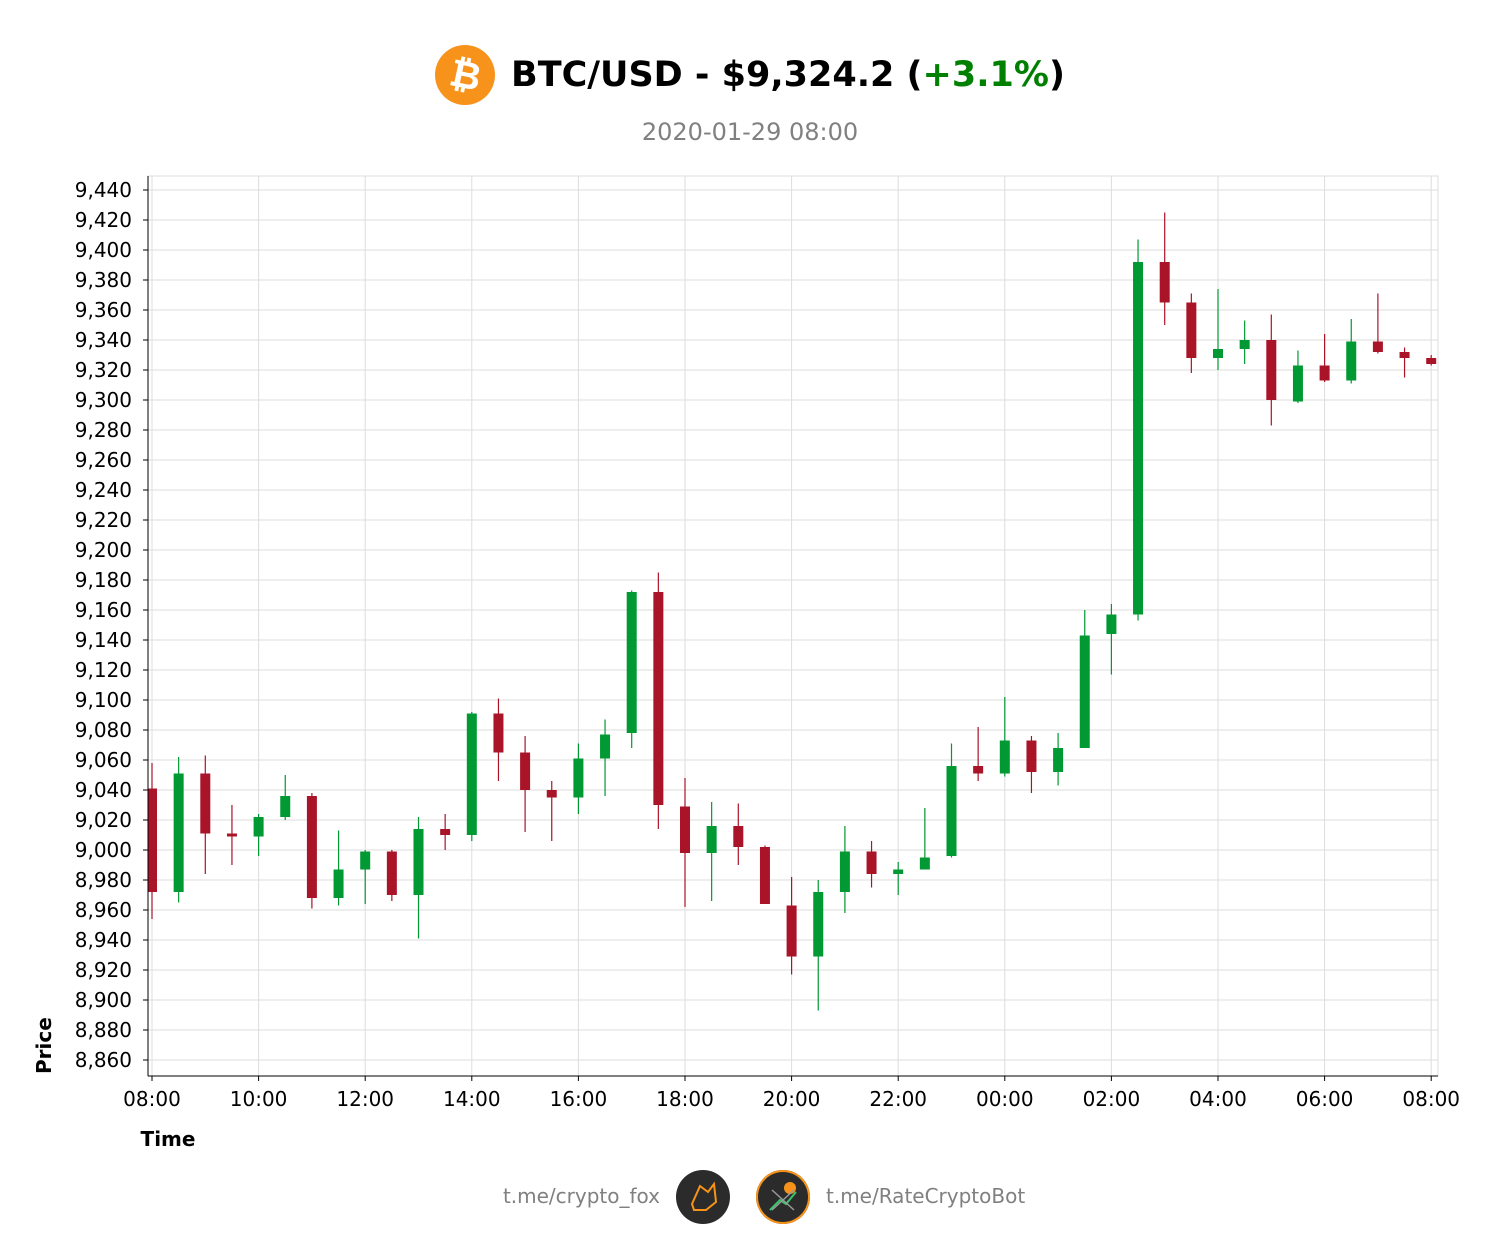 The image size is (1500, 1250). I want to click on y-tick-label: 9,340, so click(103, 340).